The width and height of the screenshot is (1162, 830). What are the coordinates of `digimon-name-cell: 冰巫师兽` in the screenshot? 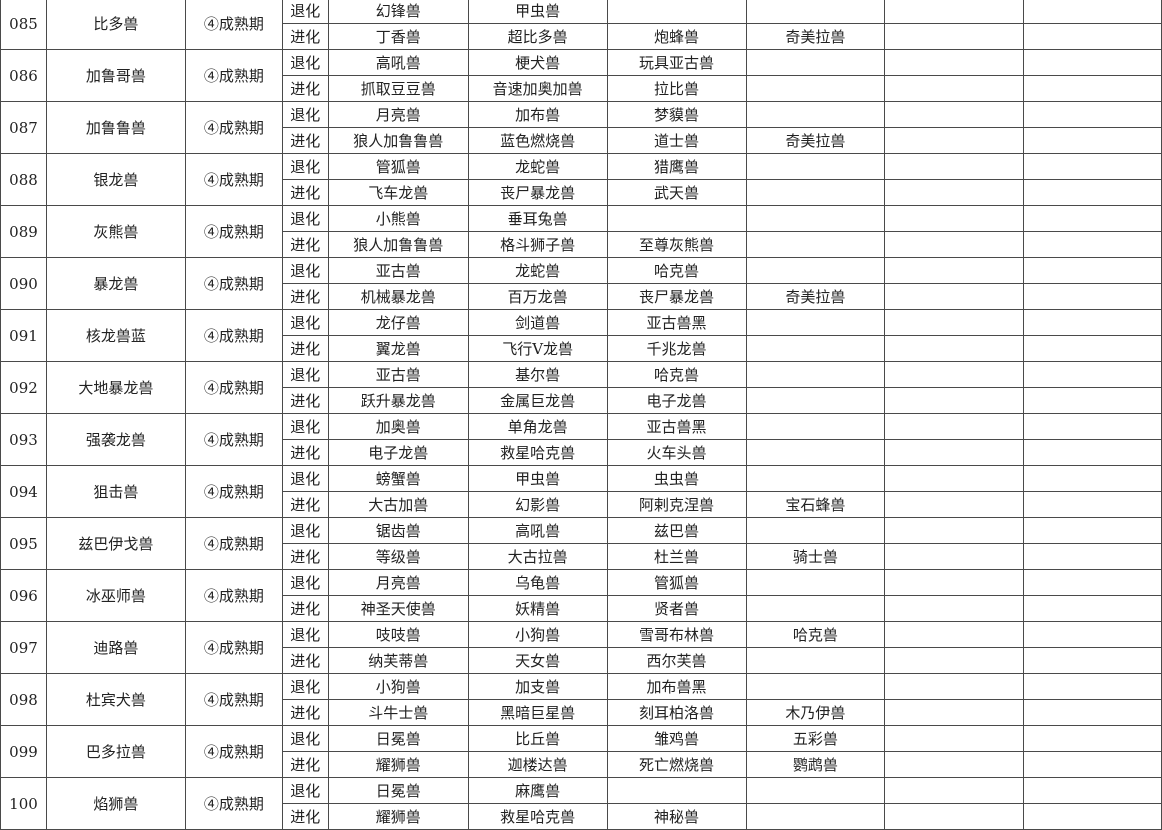 It's located at (115, 595).